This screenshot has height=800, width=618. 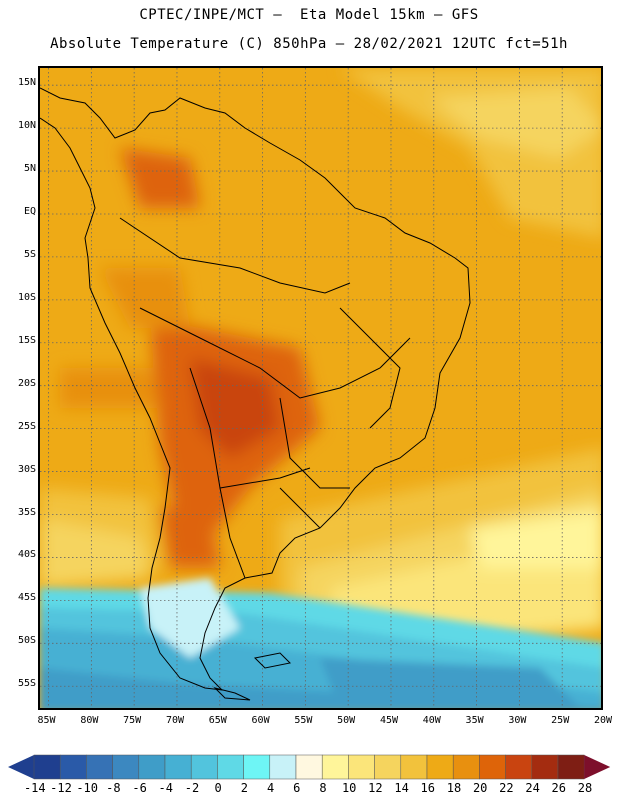 I want to click on lon-label-50W: 50W, so click(x=346, y=720).